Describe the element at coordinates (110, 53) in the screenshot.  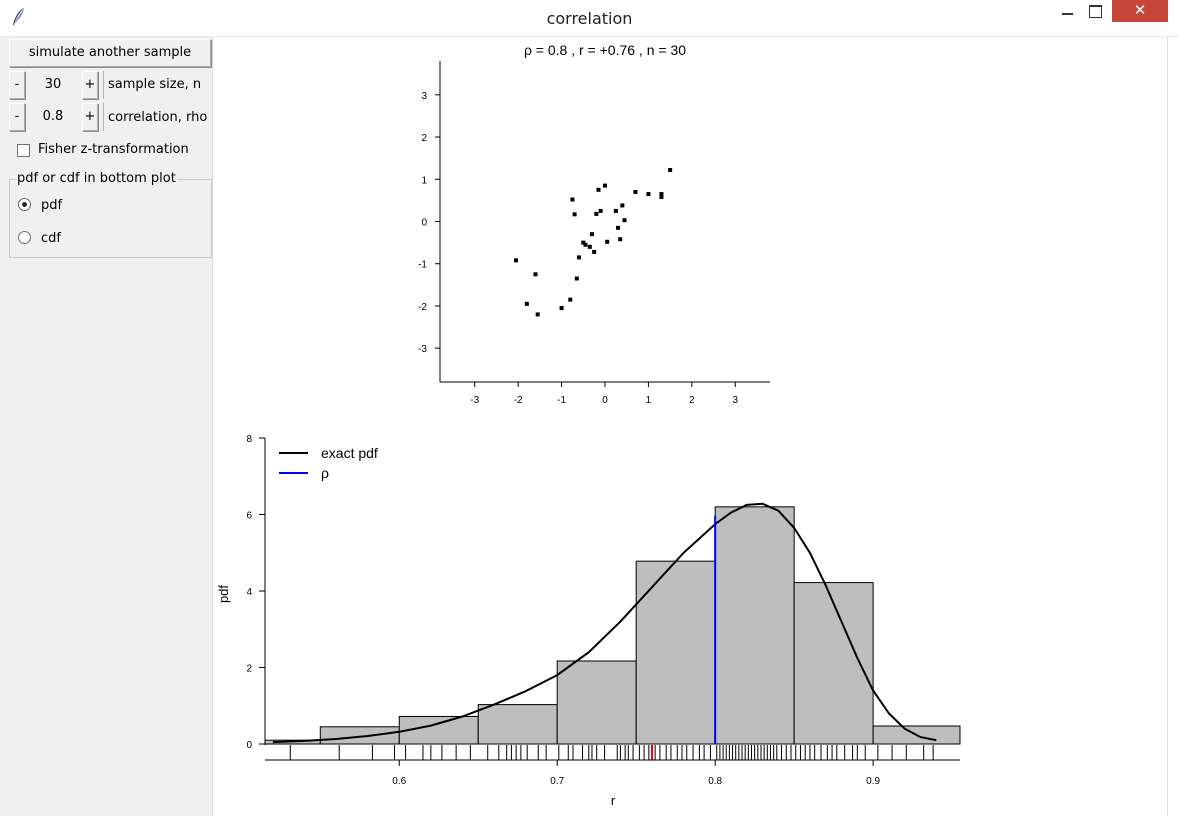
I see `simulate-button: simulate another sample` at that location.